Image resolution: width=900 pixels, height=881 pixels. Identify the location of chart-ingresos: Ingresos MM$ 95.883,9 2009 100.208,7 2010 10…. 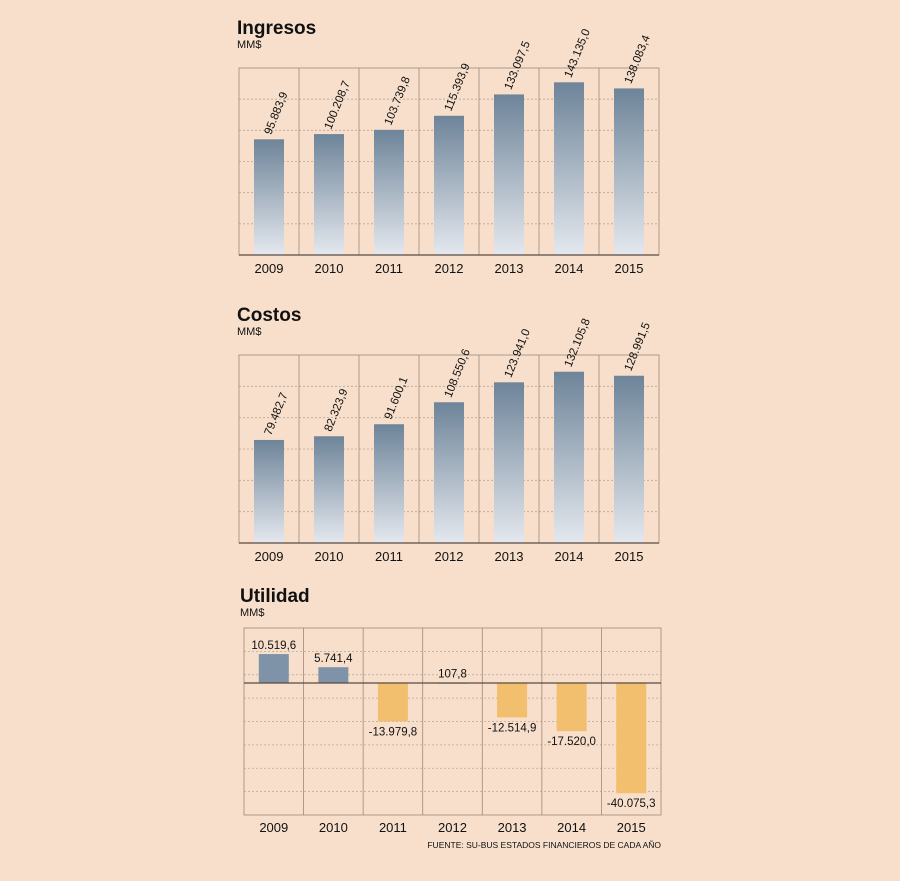
(448, 147).